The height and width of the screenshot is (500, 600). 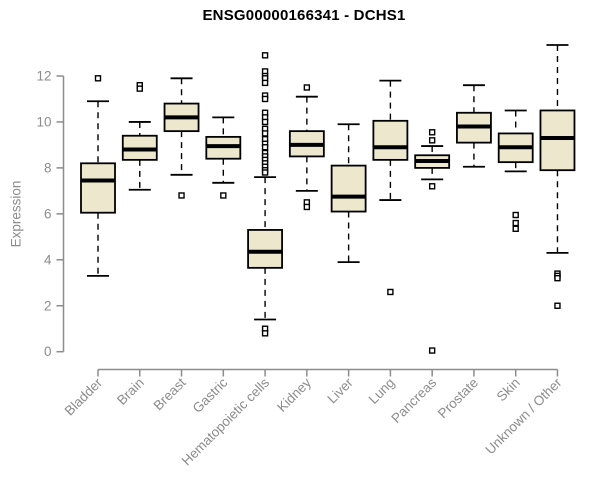 What do you see at coordinates (382, 391) in the screenshot?
I see `x-tick-label: Lung` at bounding box center [382, 391].